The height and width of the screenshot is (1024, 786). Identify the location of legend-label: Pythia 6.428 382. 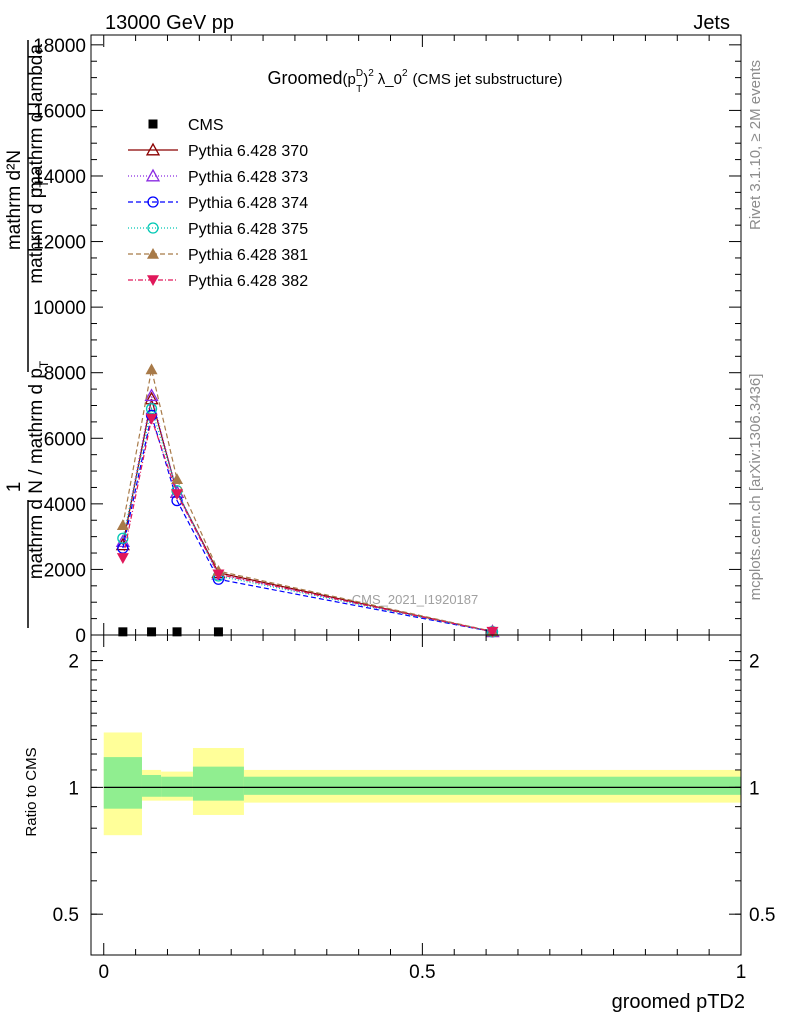
(248, 281).